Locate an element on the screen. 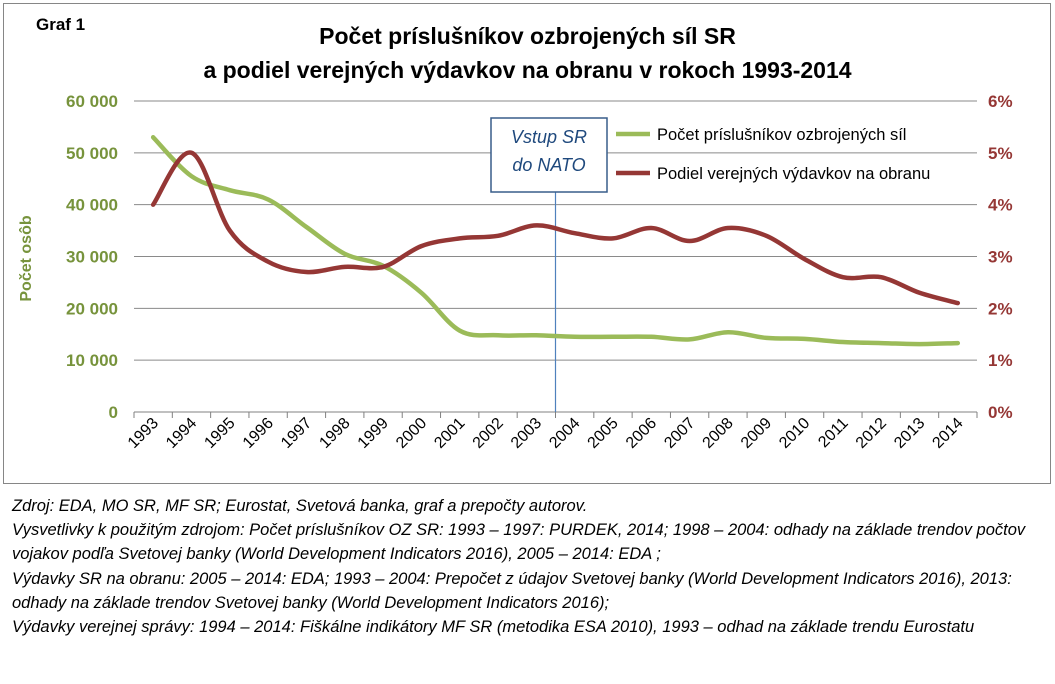 Image resolution: width=1055 pixels, height=684 pixels. graph-label: Graf 1 is located at coordinates (61, 24).